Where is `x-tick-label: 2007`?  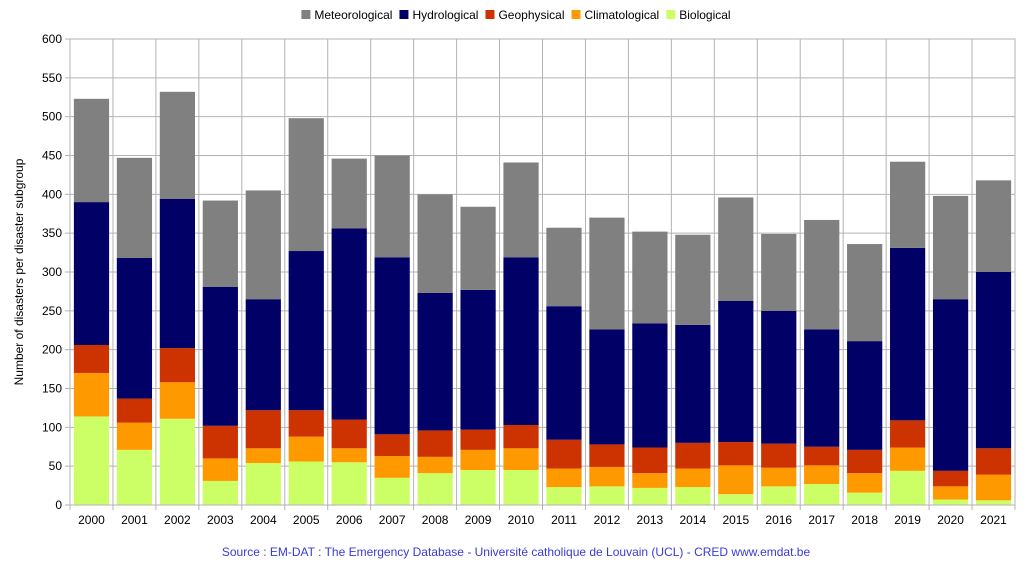 x-tick-label: 2007 is located at coordinates (392, 520).